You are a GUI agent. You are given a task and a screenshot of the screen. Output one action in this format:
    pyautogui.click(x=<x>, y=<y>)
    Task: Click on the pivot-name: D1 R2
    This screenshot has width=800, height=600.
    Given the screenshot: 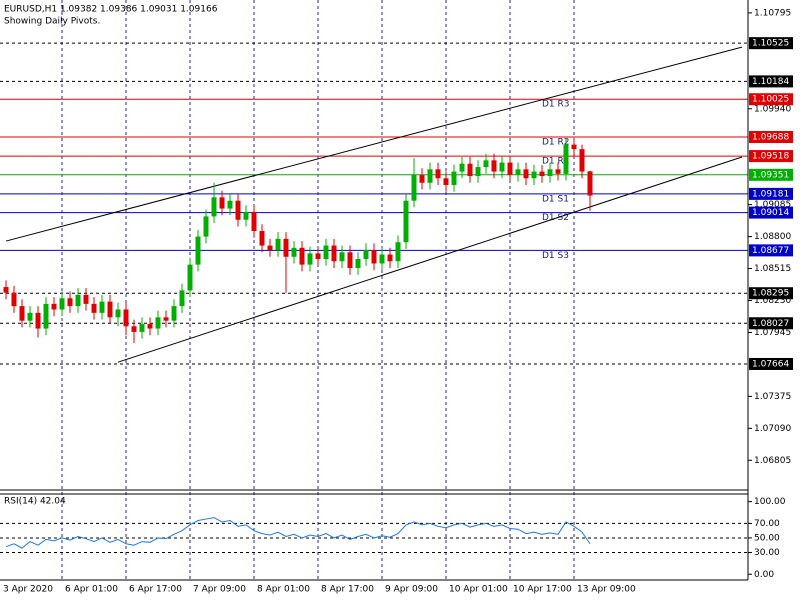 What is the action you would take?
    pyautogui.click(x=556, y=143)
    